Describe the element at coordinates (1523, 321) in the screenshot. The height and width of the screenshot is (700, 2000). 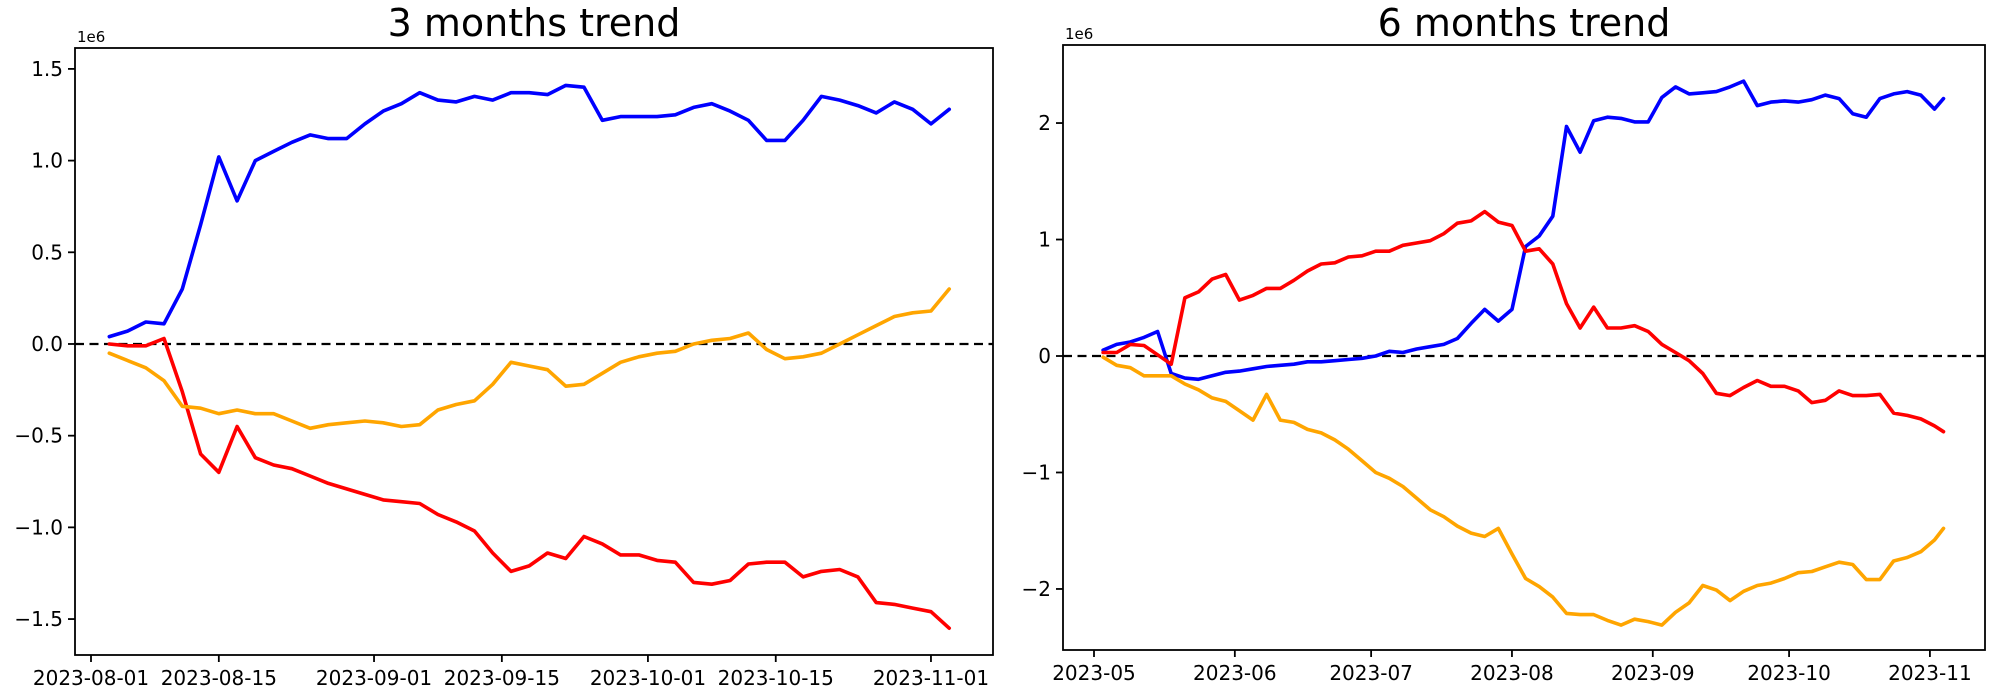
I see `series-line-red` at that location.